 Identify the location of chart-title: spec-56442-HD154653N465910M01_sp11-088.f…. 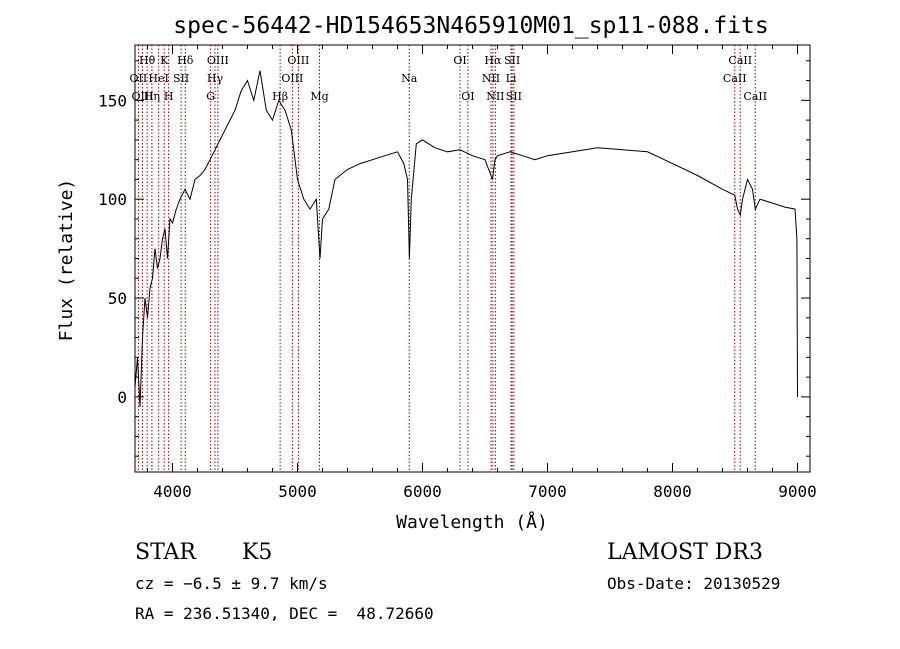
(470, 26).